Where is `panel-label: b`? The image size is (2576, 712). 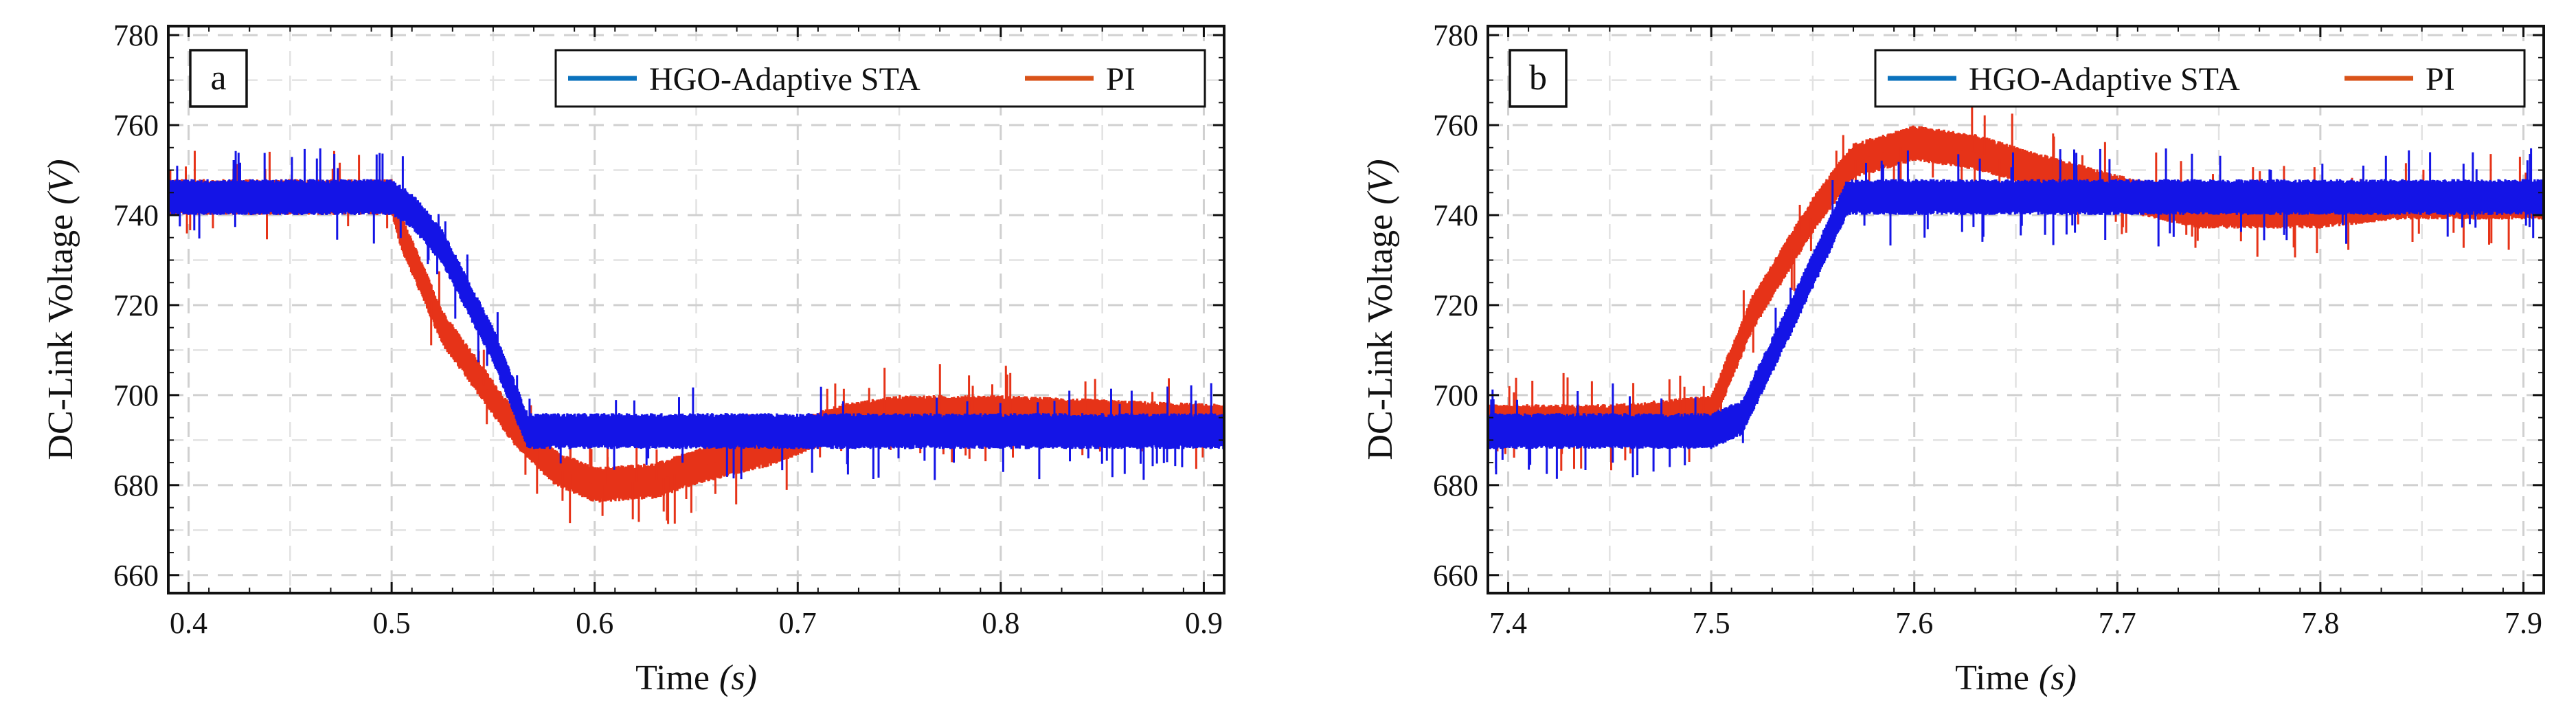
panel-label: b is located at coordinates (1538, 78).